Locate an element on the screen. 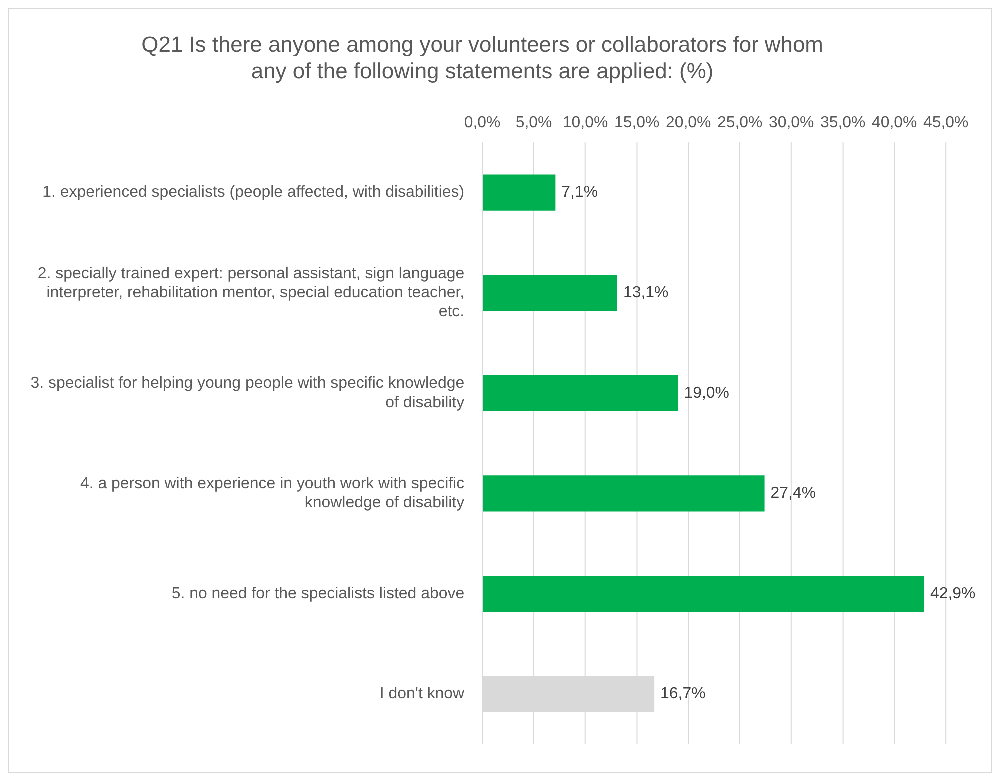 The height and width of the screenshot is (781, 1000). data-label: 7,1% is located at coordinates (580, 193).